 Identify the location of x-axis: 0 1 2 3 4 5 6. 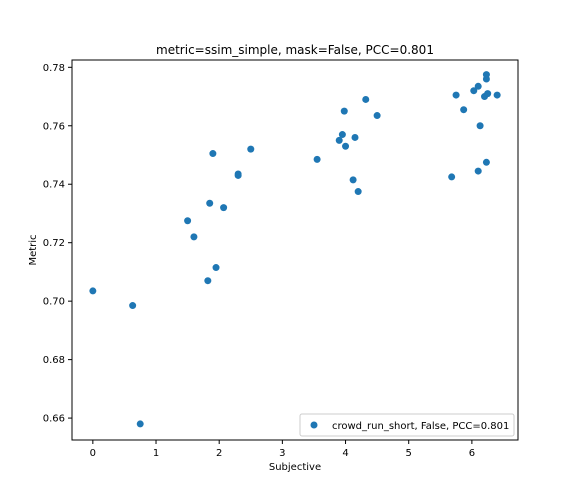
(282, 449).